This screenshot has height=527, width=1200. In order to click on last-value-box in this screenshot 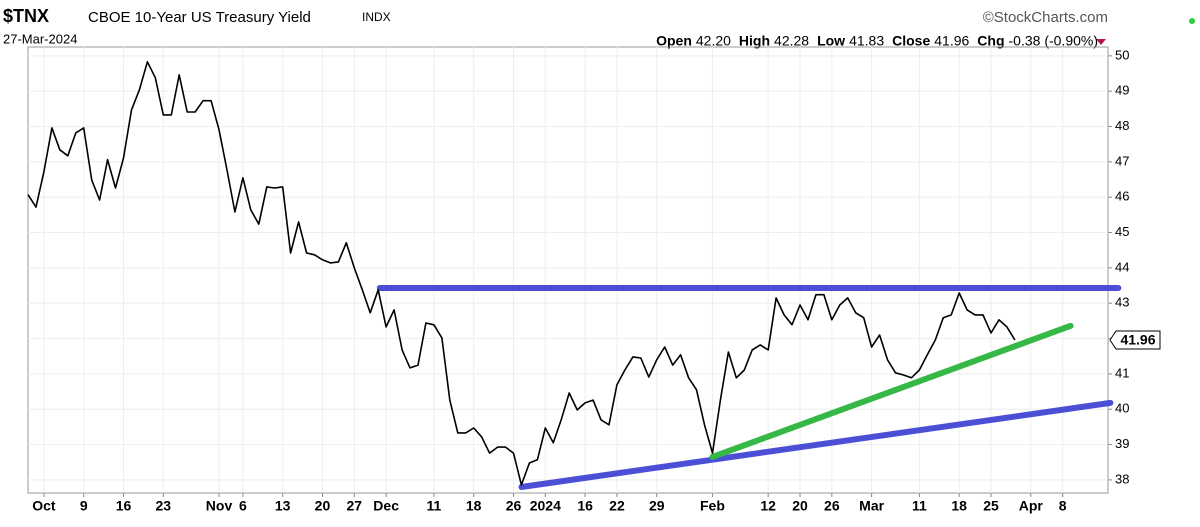, I will do `click(1135, 340)`.